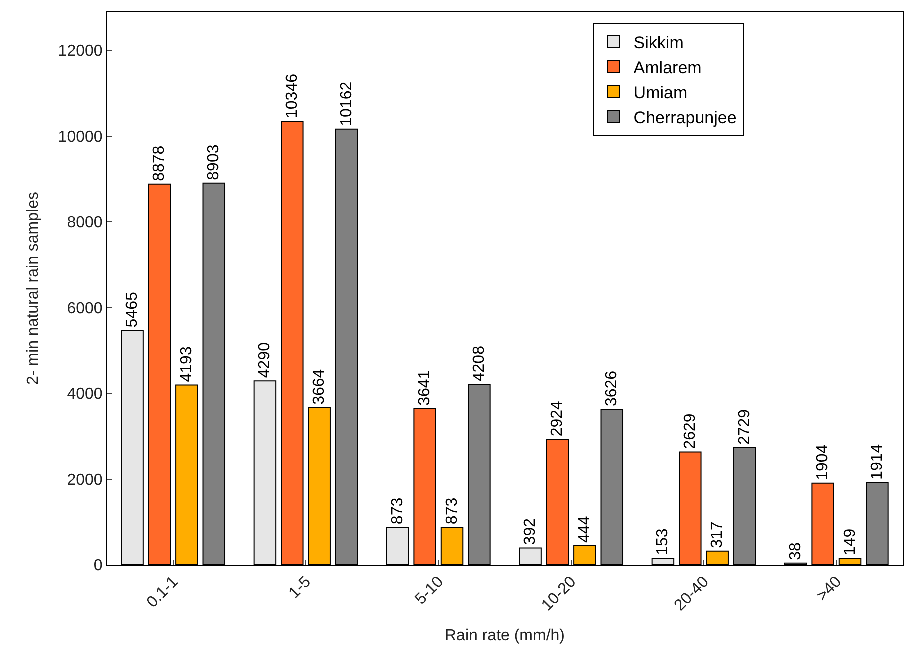 This screenshot has height=652, width=911. What do you see at coordinates (300, 588) in the screenshot?
I see `x-tick-label: 1-5` at bounding box center [300, 588].